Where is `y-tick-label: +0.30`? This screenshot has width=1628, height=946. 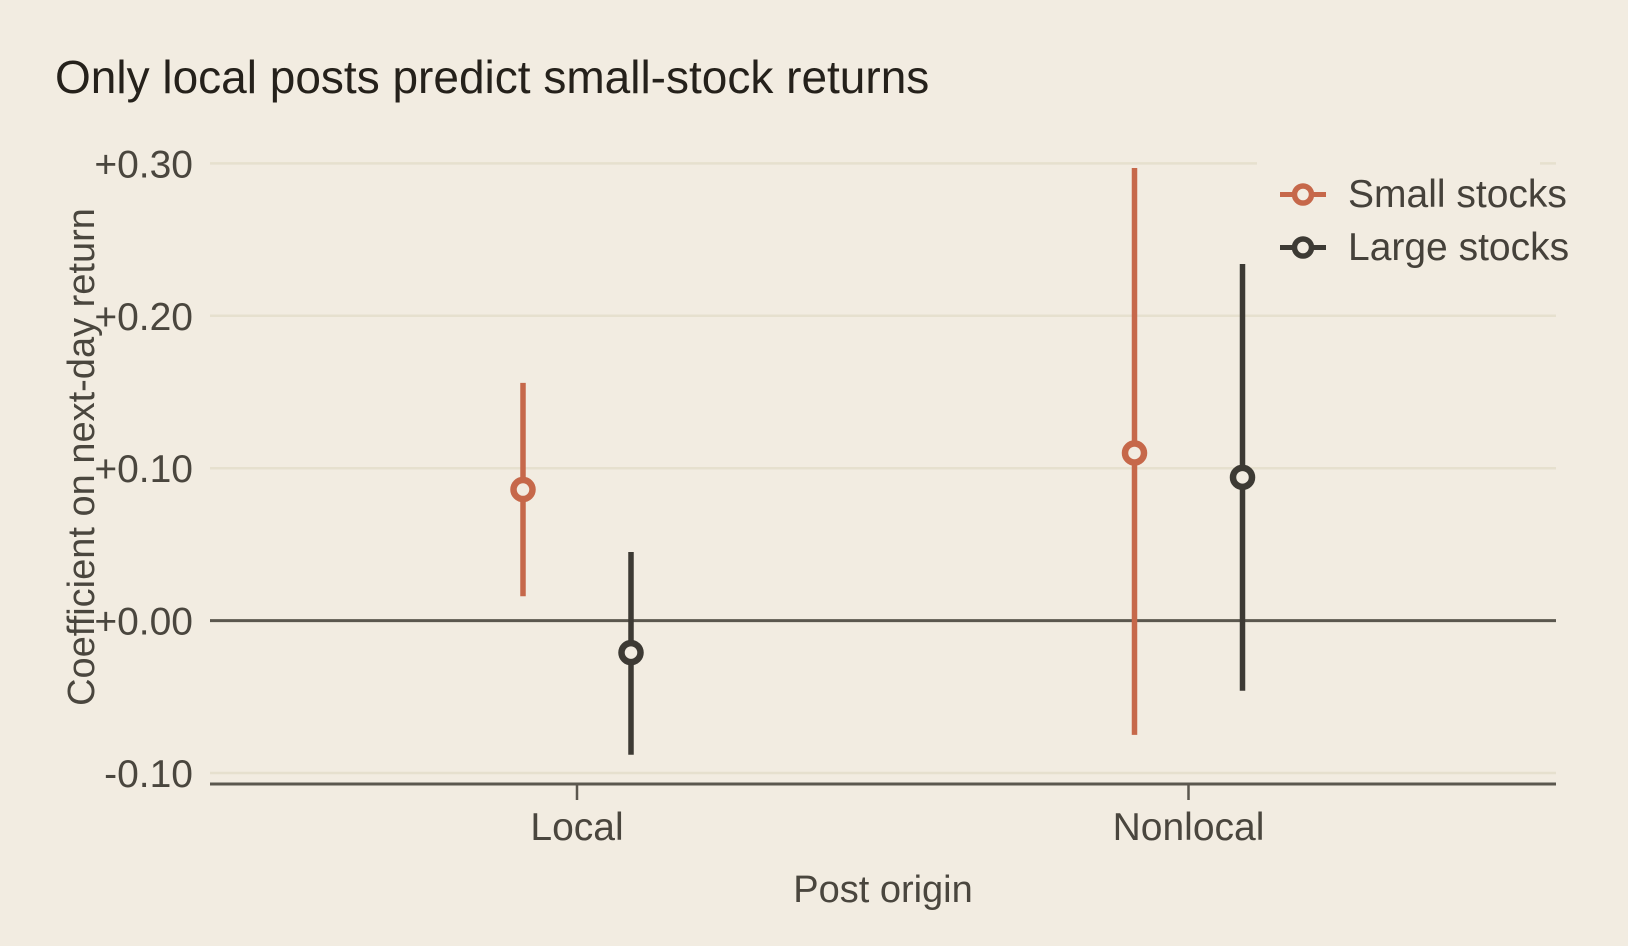 y-tick-label: +0.30 is located at coordinates (143, 164).